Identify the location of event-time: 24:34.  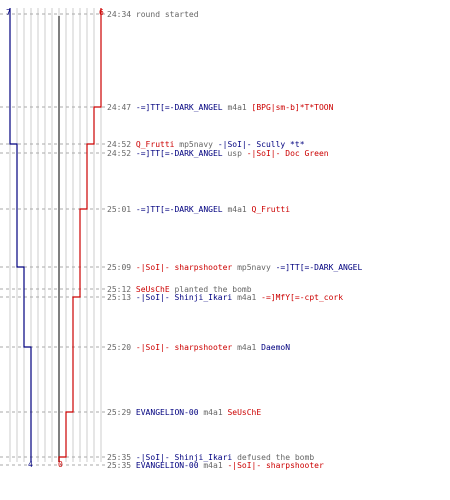
(119, 14).